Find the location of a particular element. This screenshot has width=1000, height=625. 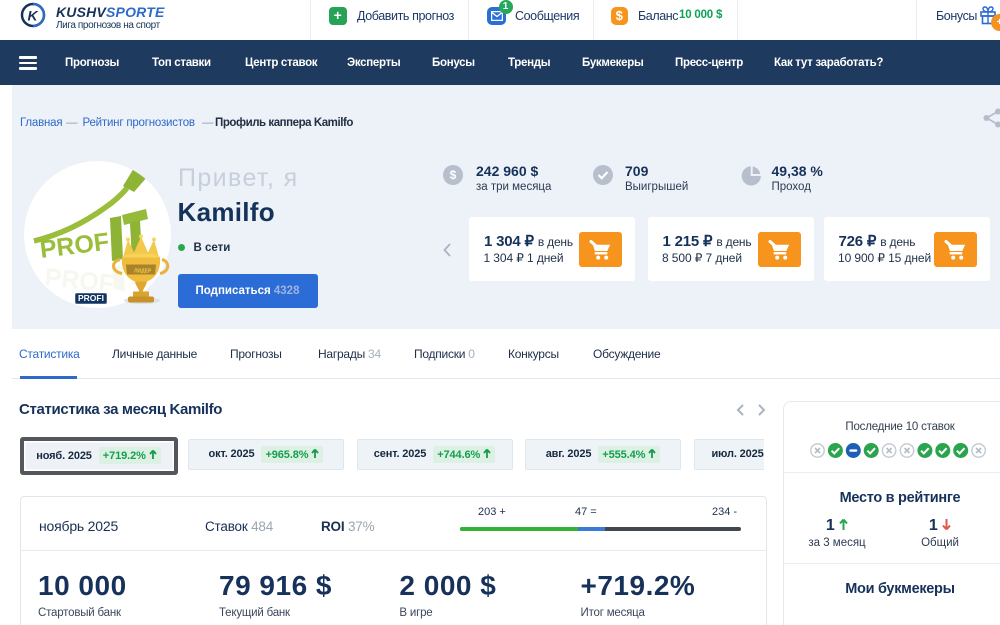

svg-text: K is located at coordinates (33, 16).